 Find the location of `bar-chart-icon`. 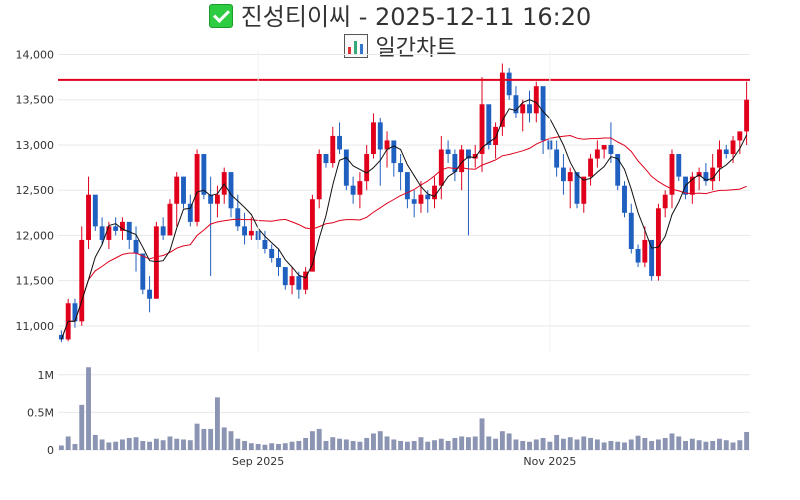

bar-chart-icon is located at coordinates (355, 46).